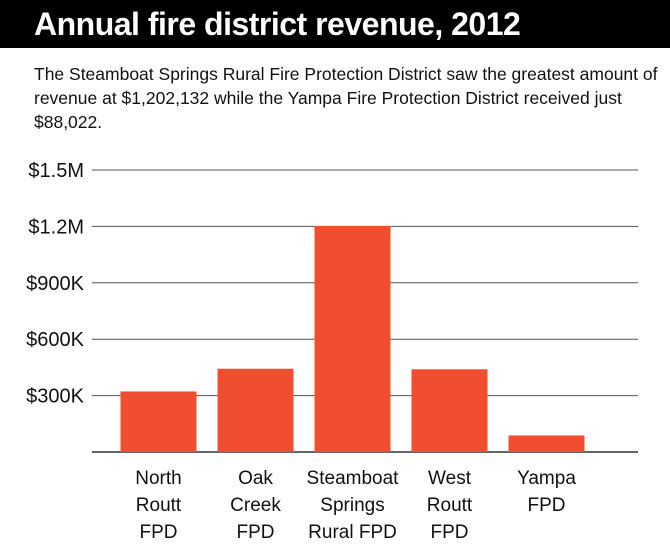 Image resolution: width=670 pixels, height=554 pixels. I want to click on y-tick-label: $1.2M, so click(56, 227).